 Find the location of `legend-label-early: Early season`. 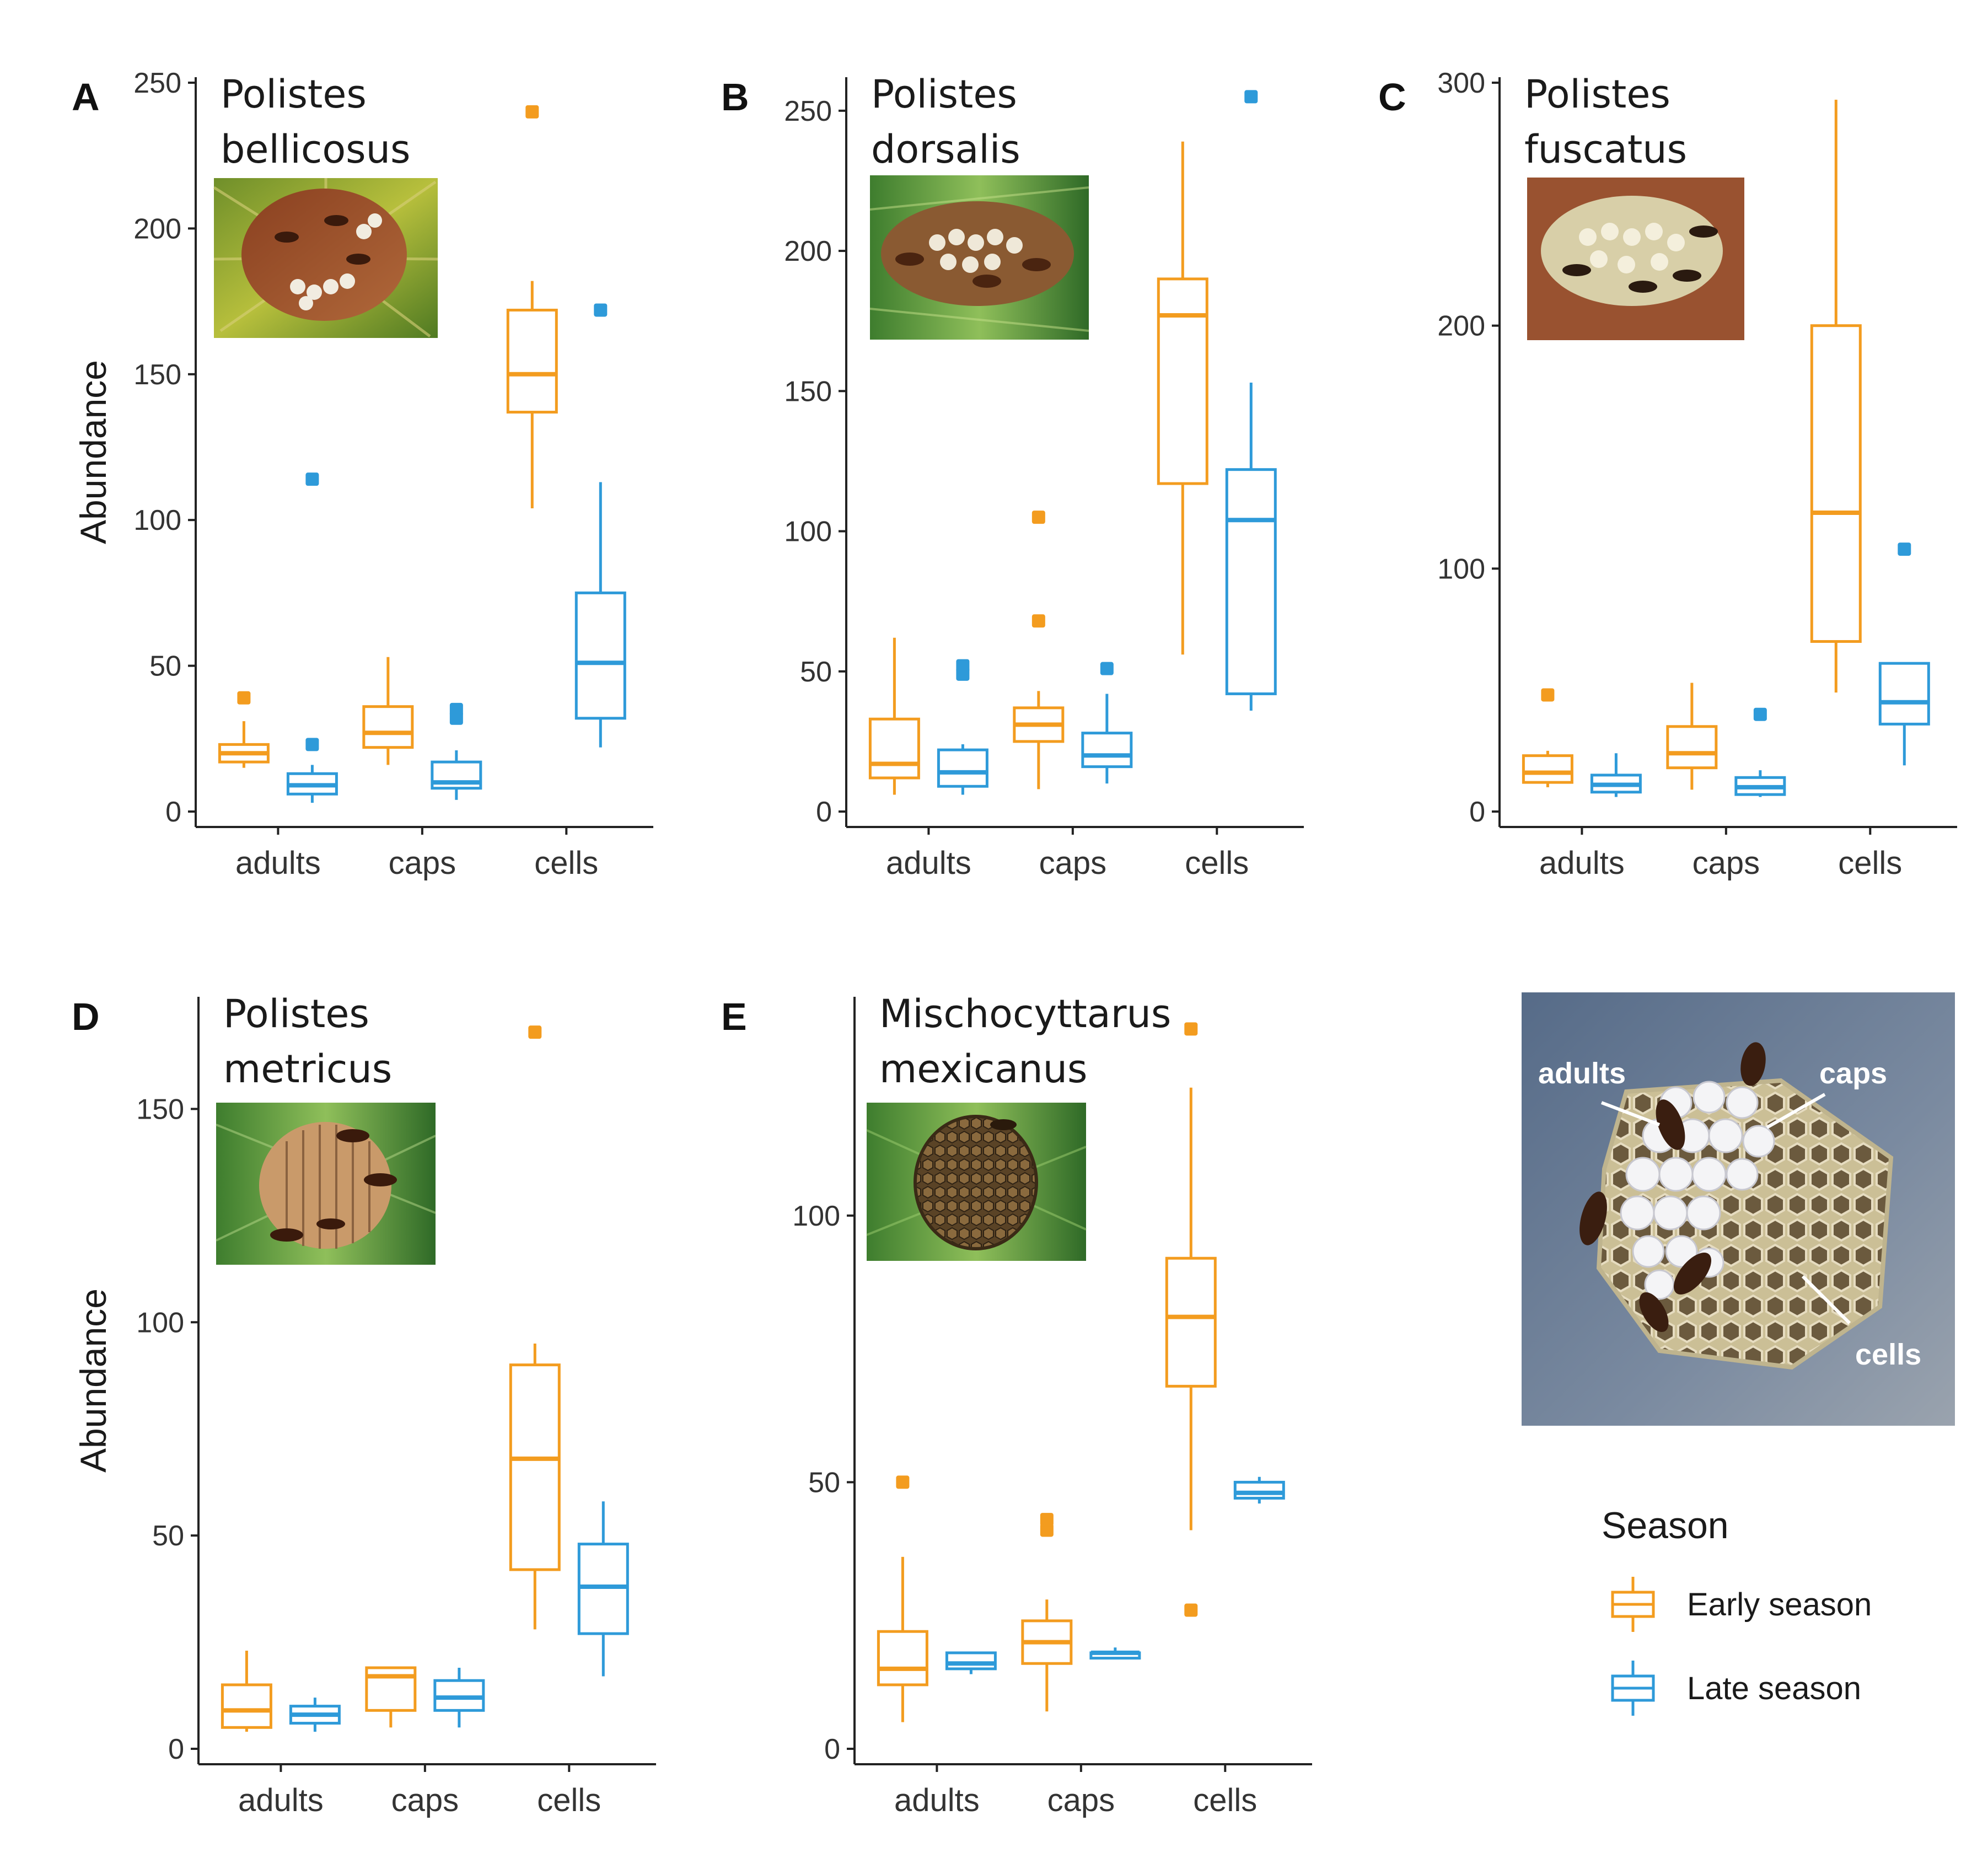

legend-label-early: Early season is located at coordinates (1779, 1605).